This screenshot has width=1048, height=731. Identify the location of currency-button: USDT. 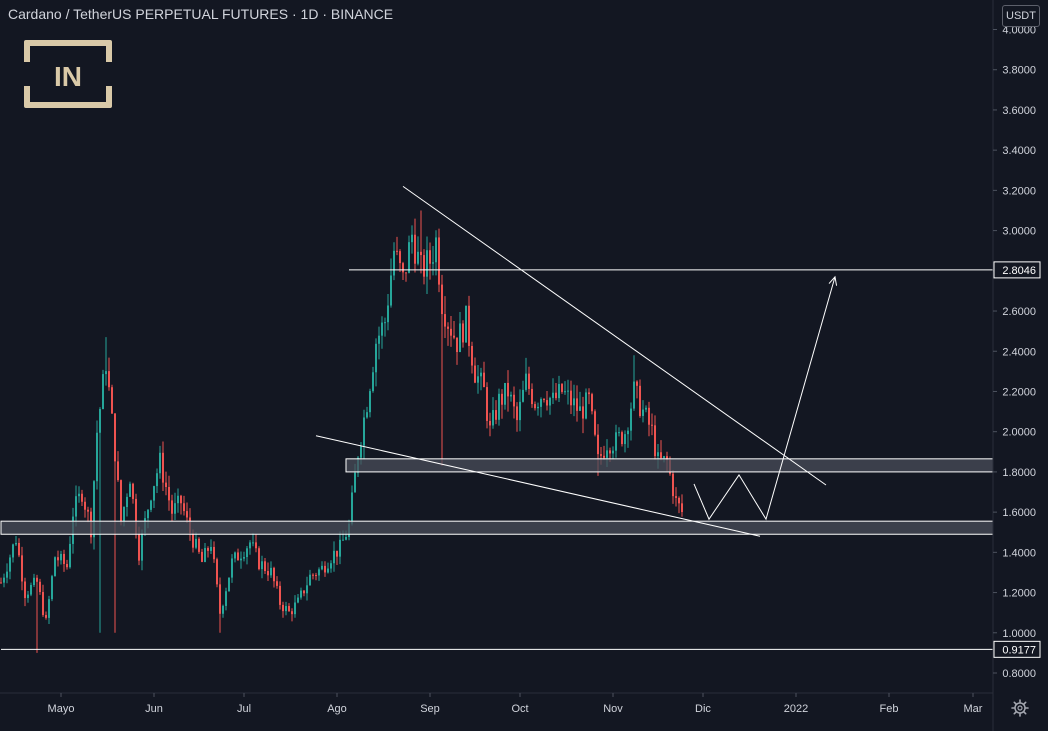
(1021, 16).